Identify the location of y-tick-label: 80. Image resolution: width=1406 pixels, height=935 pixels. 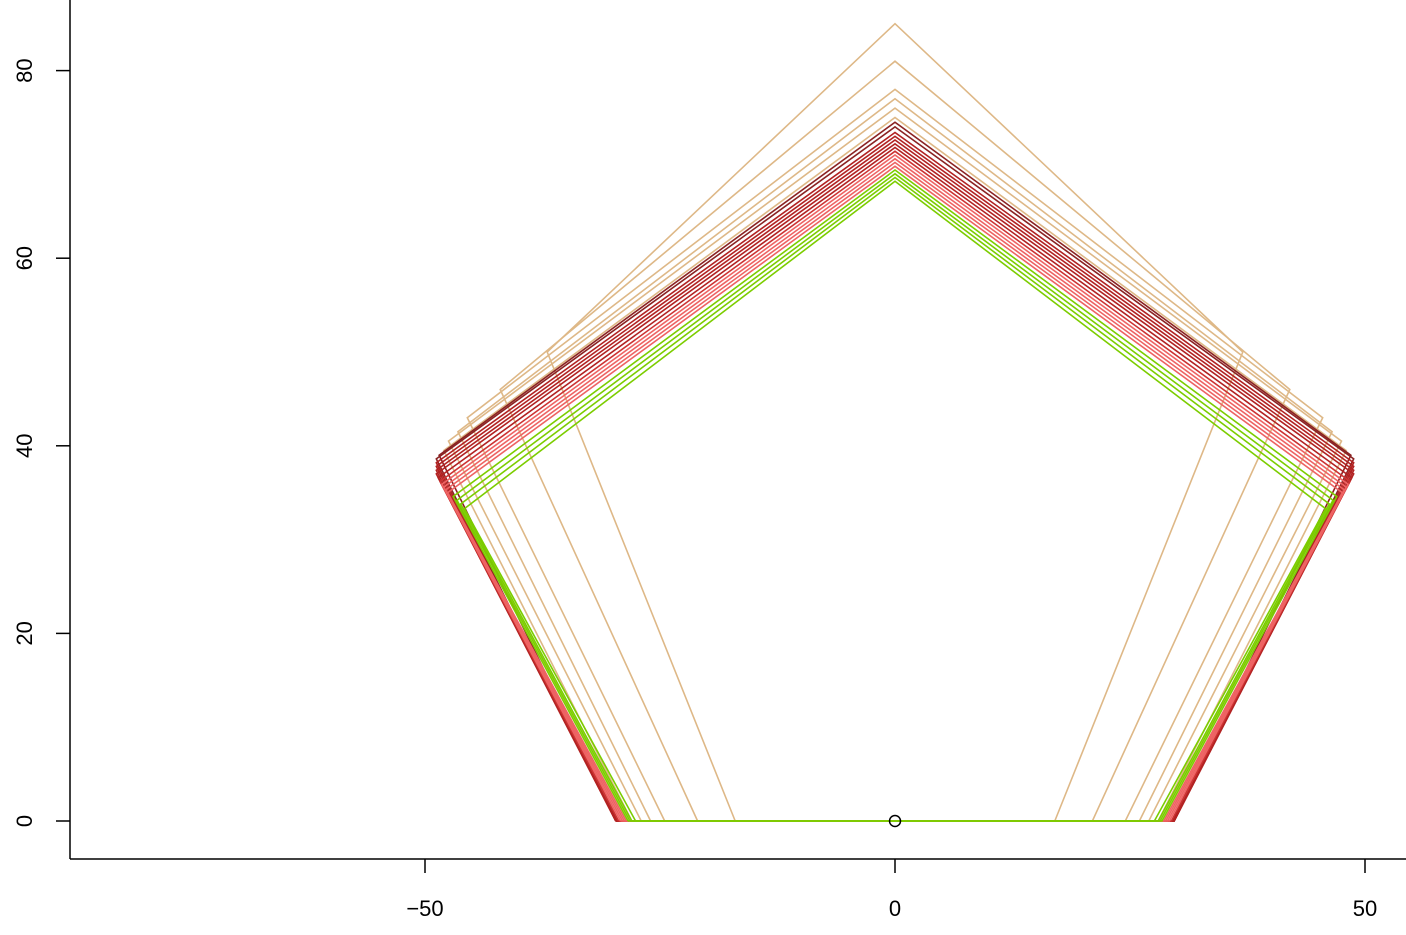
(24, 70).